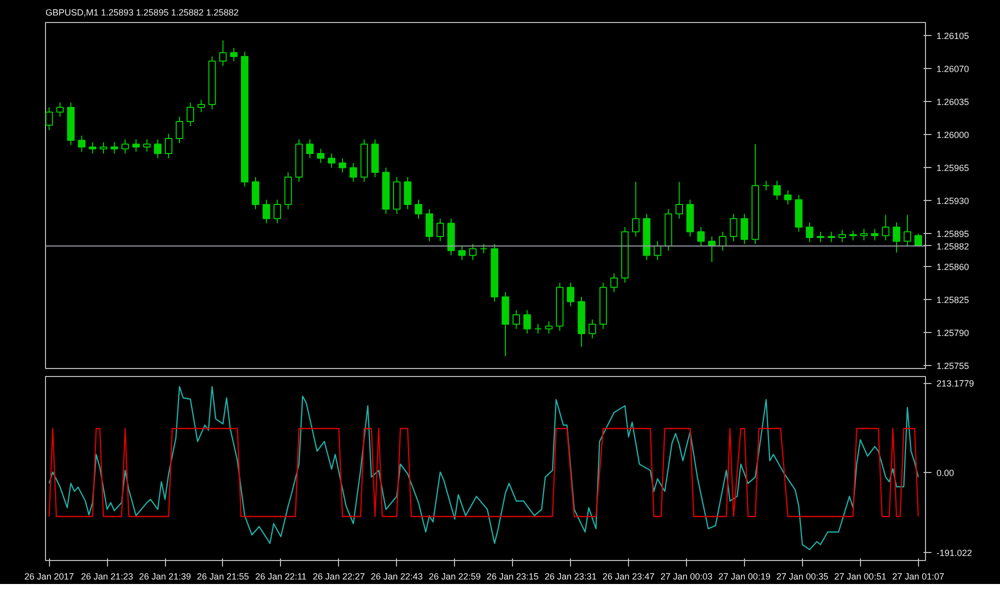  What do you see at coordinates (142, 13) in the screenshot?
I see `chart-title: GBPUSD,M1 1.25893 1.25895 1.25882 1.25882` at bounding box center [142, 13].